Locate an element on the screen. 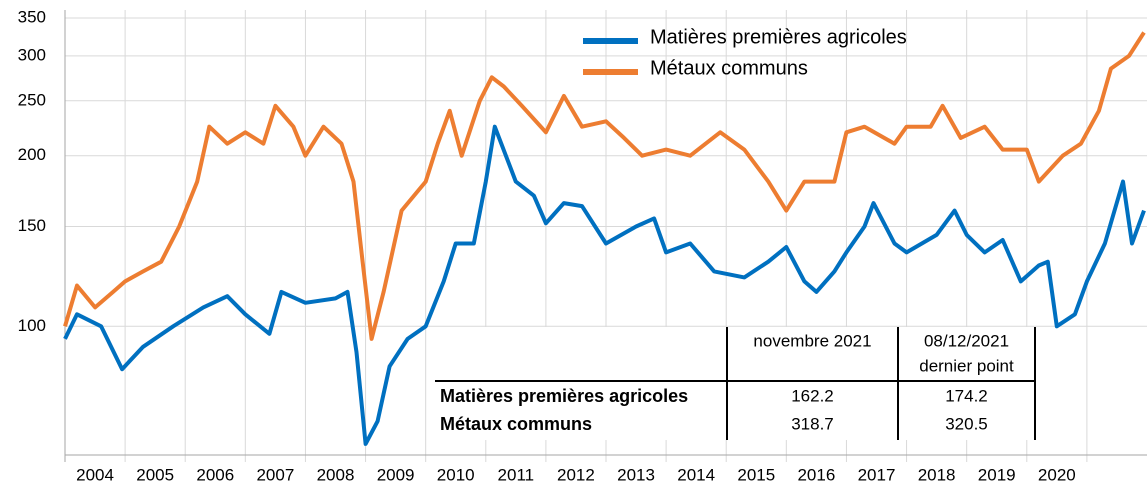 The width and height of the screenshot is (1147, 489). x-tick-label: 2018 is located at coordinates (937, 474).